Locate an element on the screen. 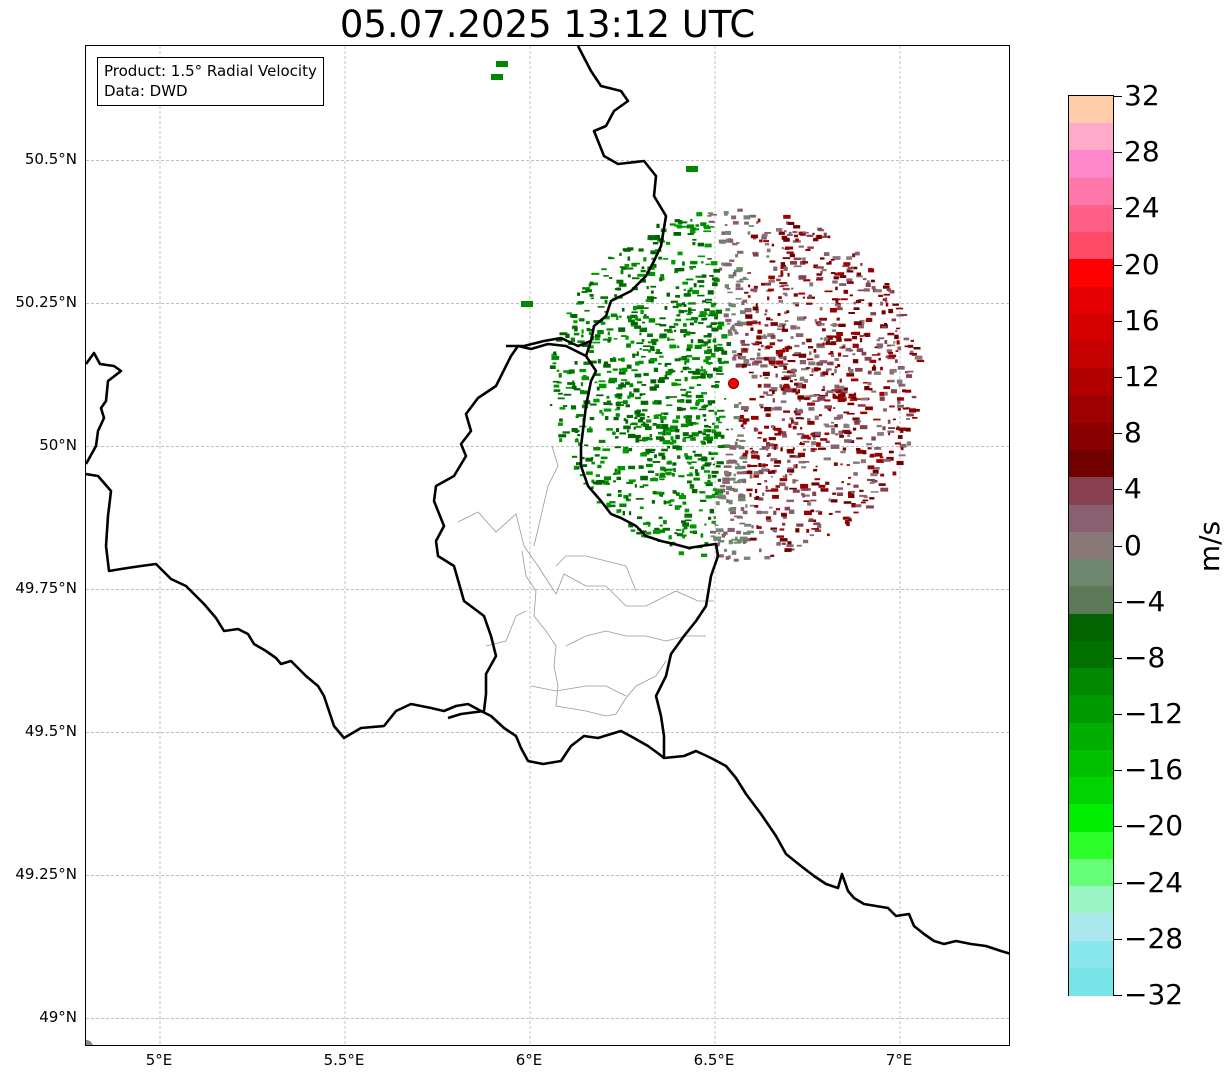  lat-tick-label: 49°N is located at coordinates (58, 1017).